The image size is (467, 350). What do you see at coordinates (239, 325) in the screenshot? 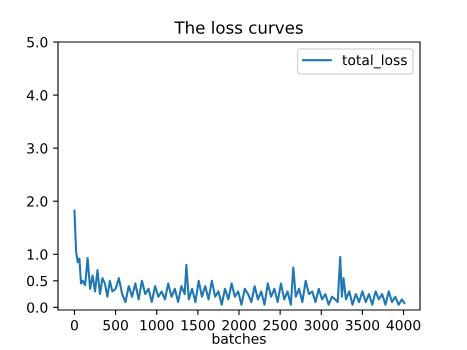
I see `x-tick-label: 2000` at bounding box center [239, 325].